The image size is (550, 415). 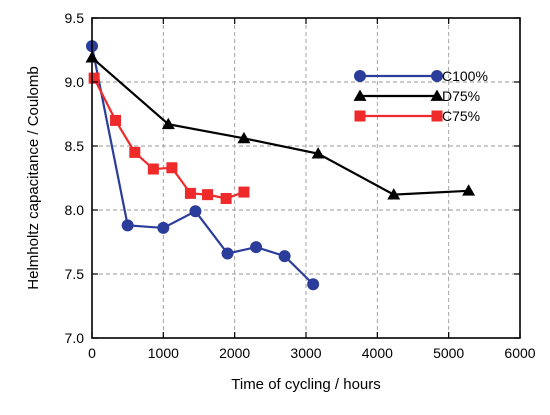 I want to click on x-axis-title: Time of cycling / hours, so click(x=306, y=384).